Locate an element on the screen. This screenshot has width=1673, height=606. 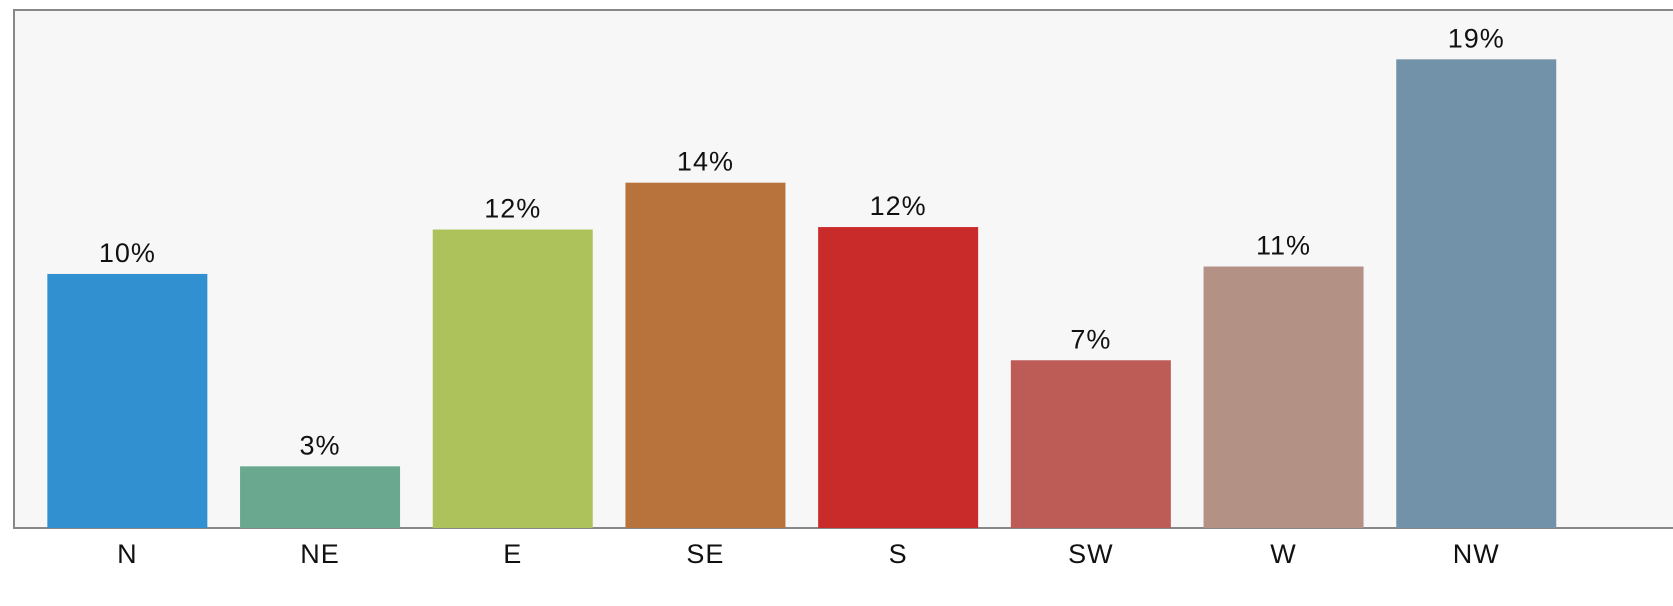
value-label: 19% is located at coordinates (1476, 38).